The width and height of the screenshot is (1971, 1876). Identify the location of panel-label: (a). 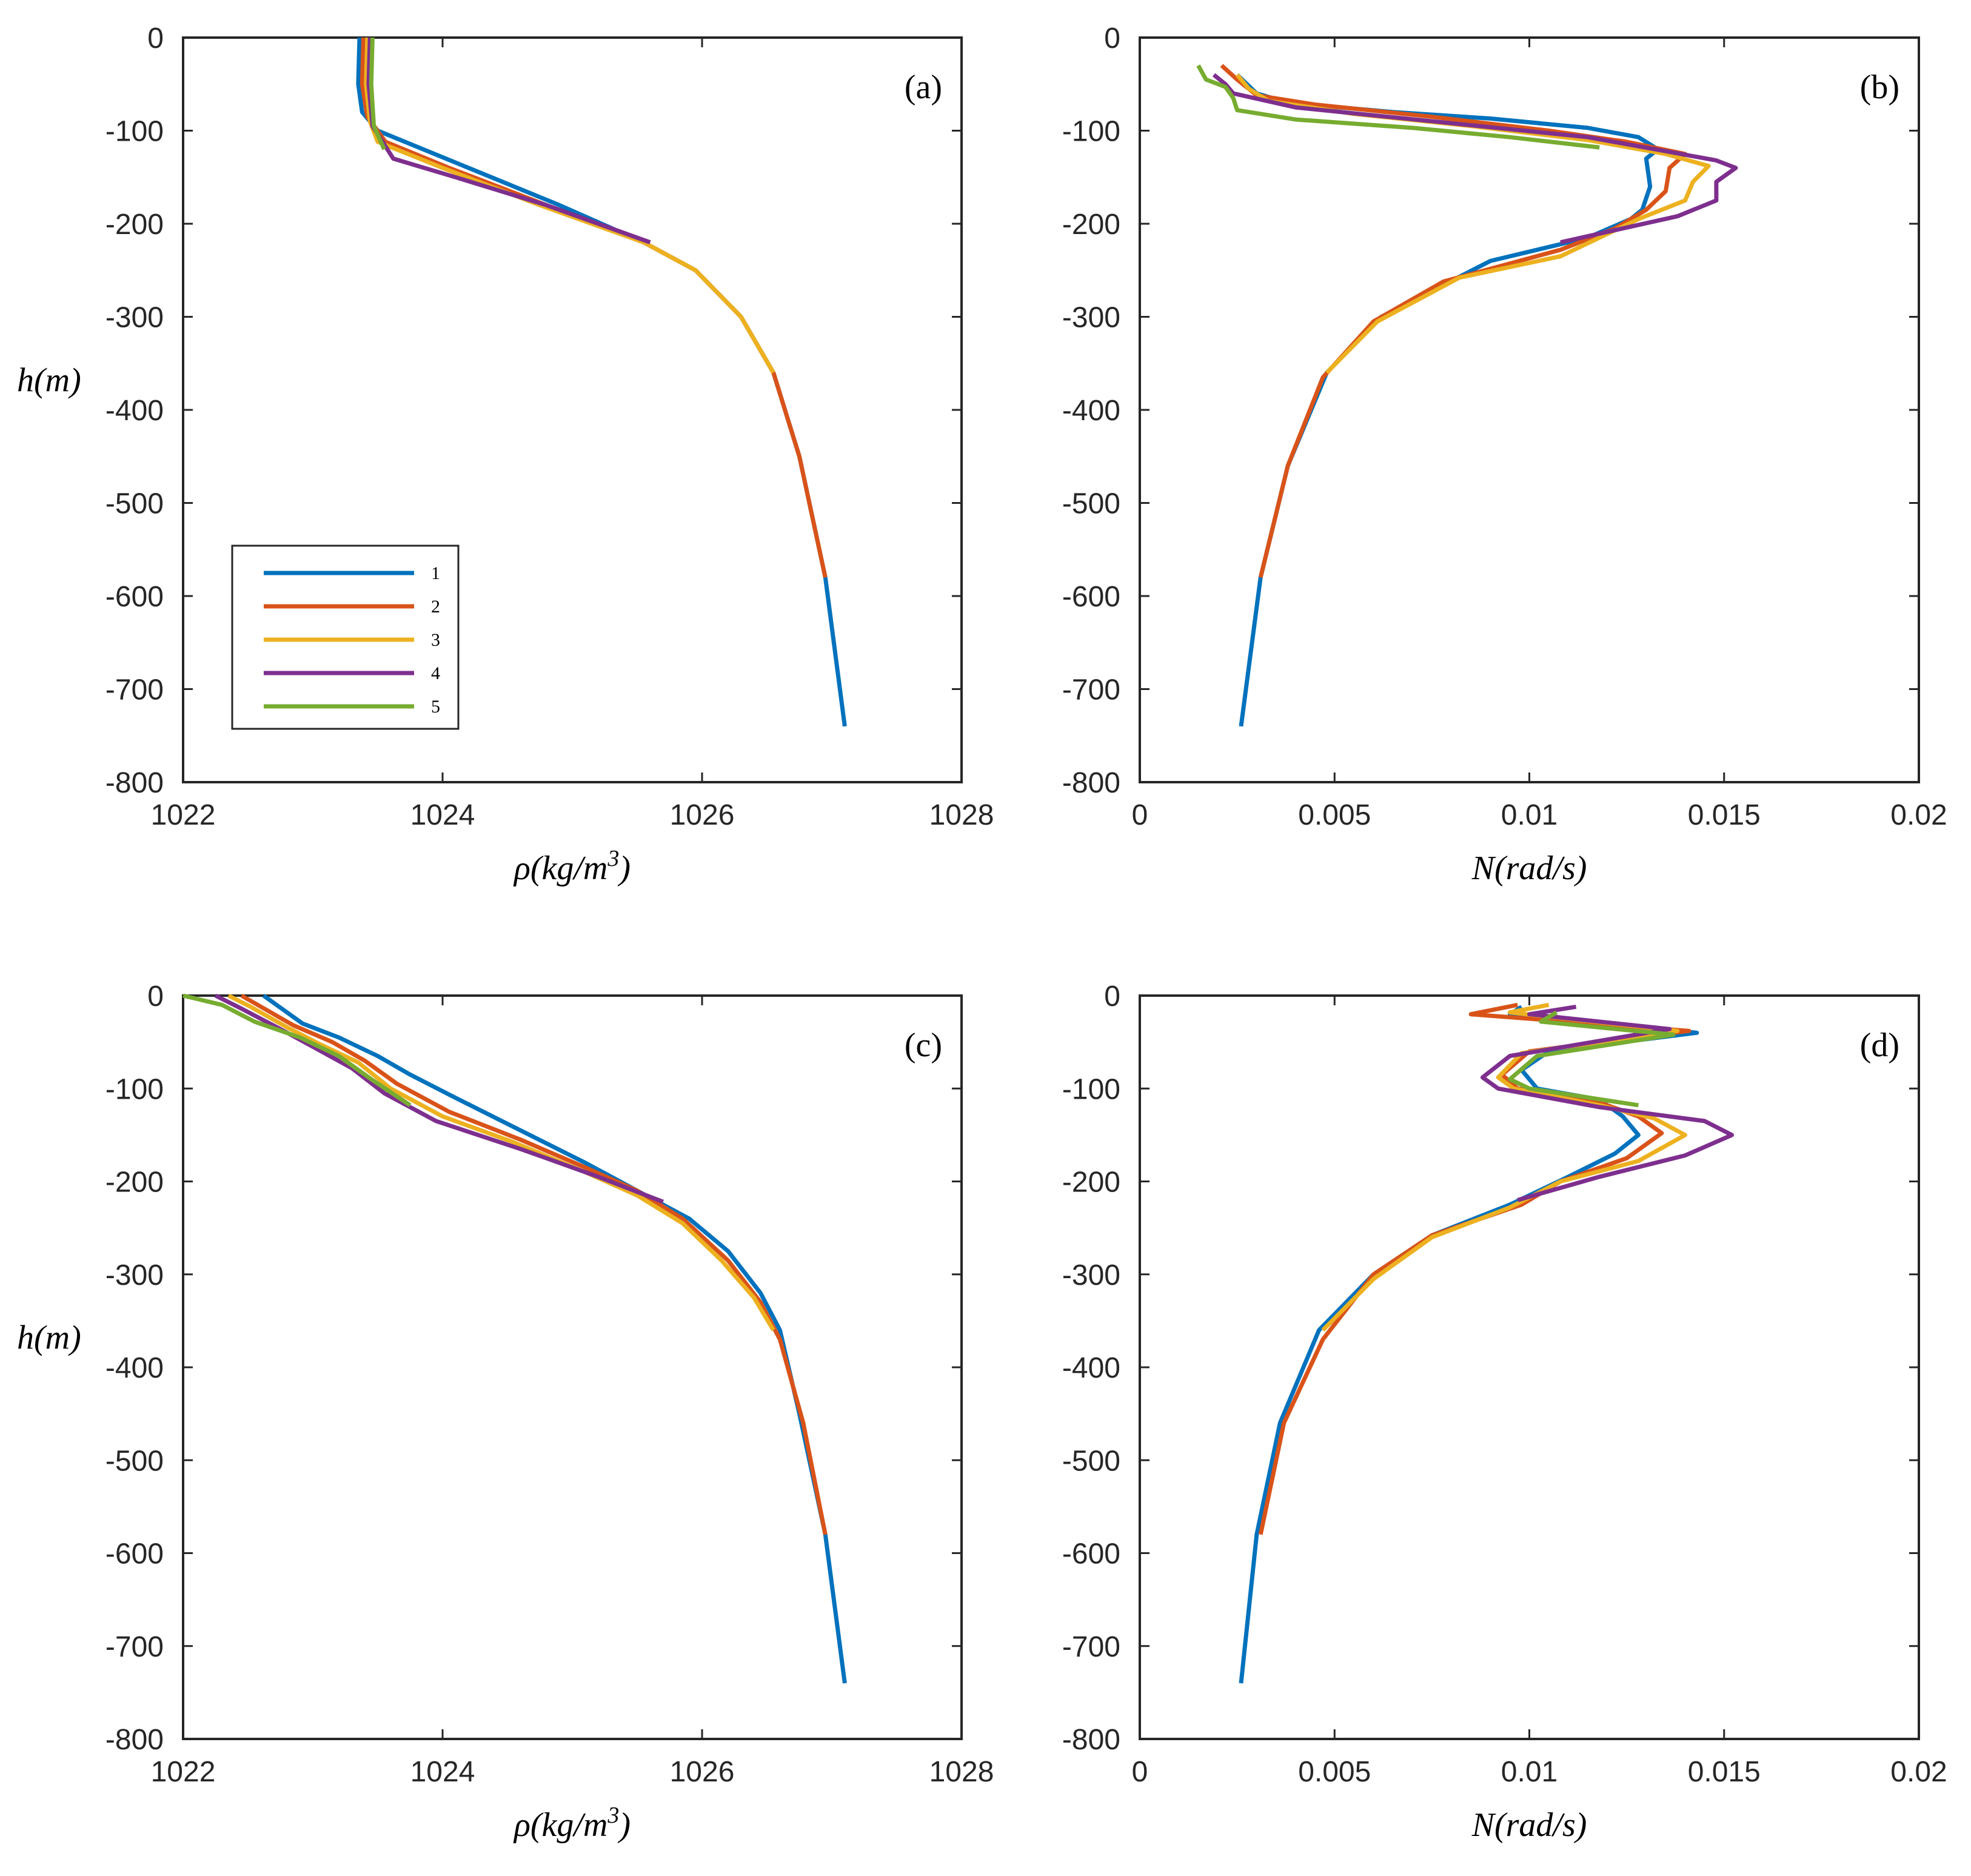
(923, 87).